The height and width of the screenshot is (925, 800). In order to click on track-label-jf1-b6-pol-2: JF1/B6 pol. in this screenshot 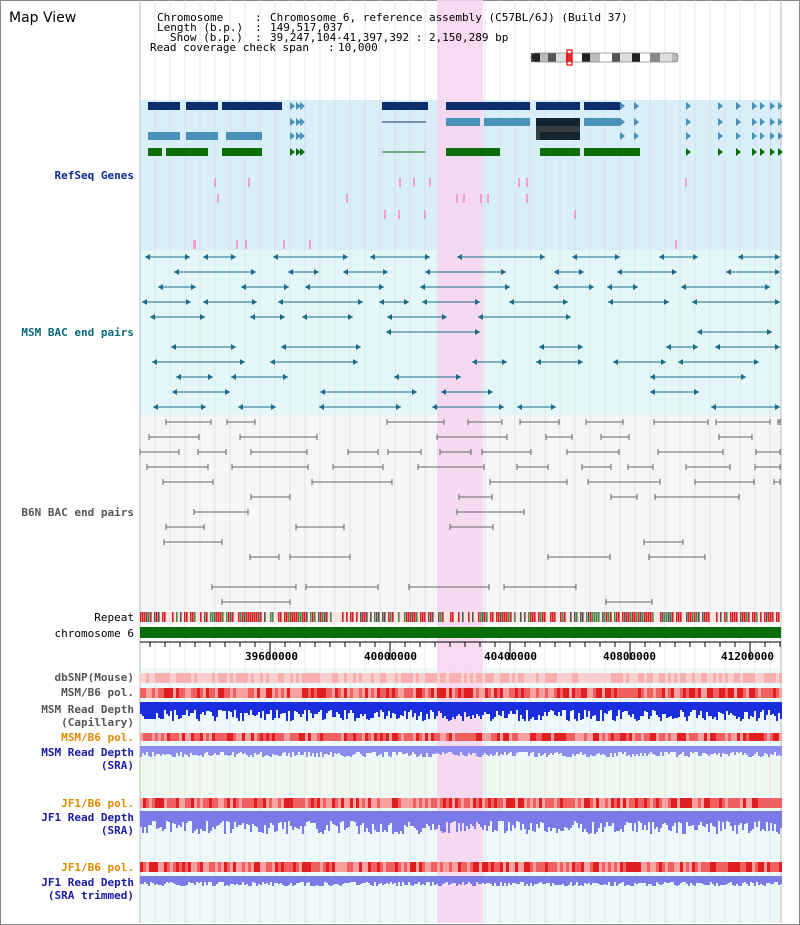, I will do `click(97, 867)`.